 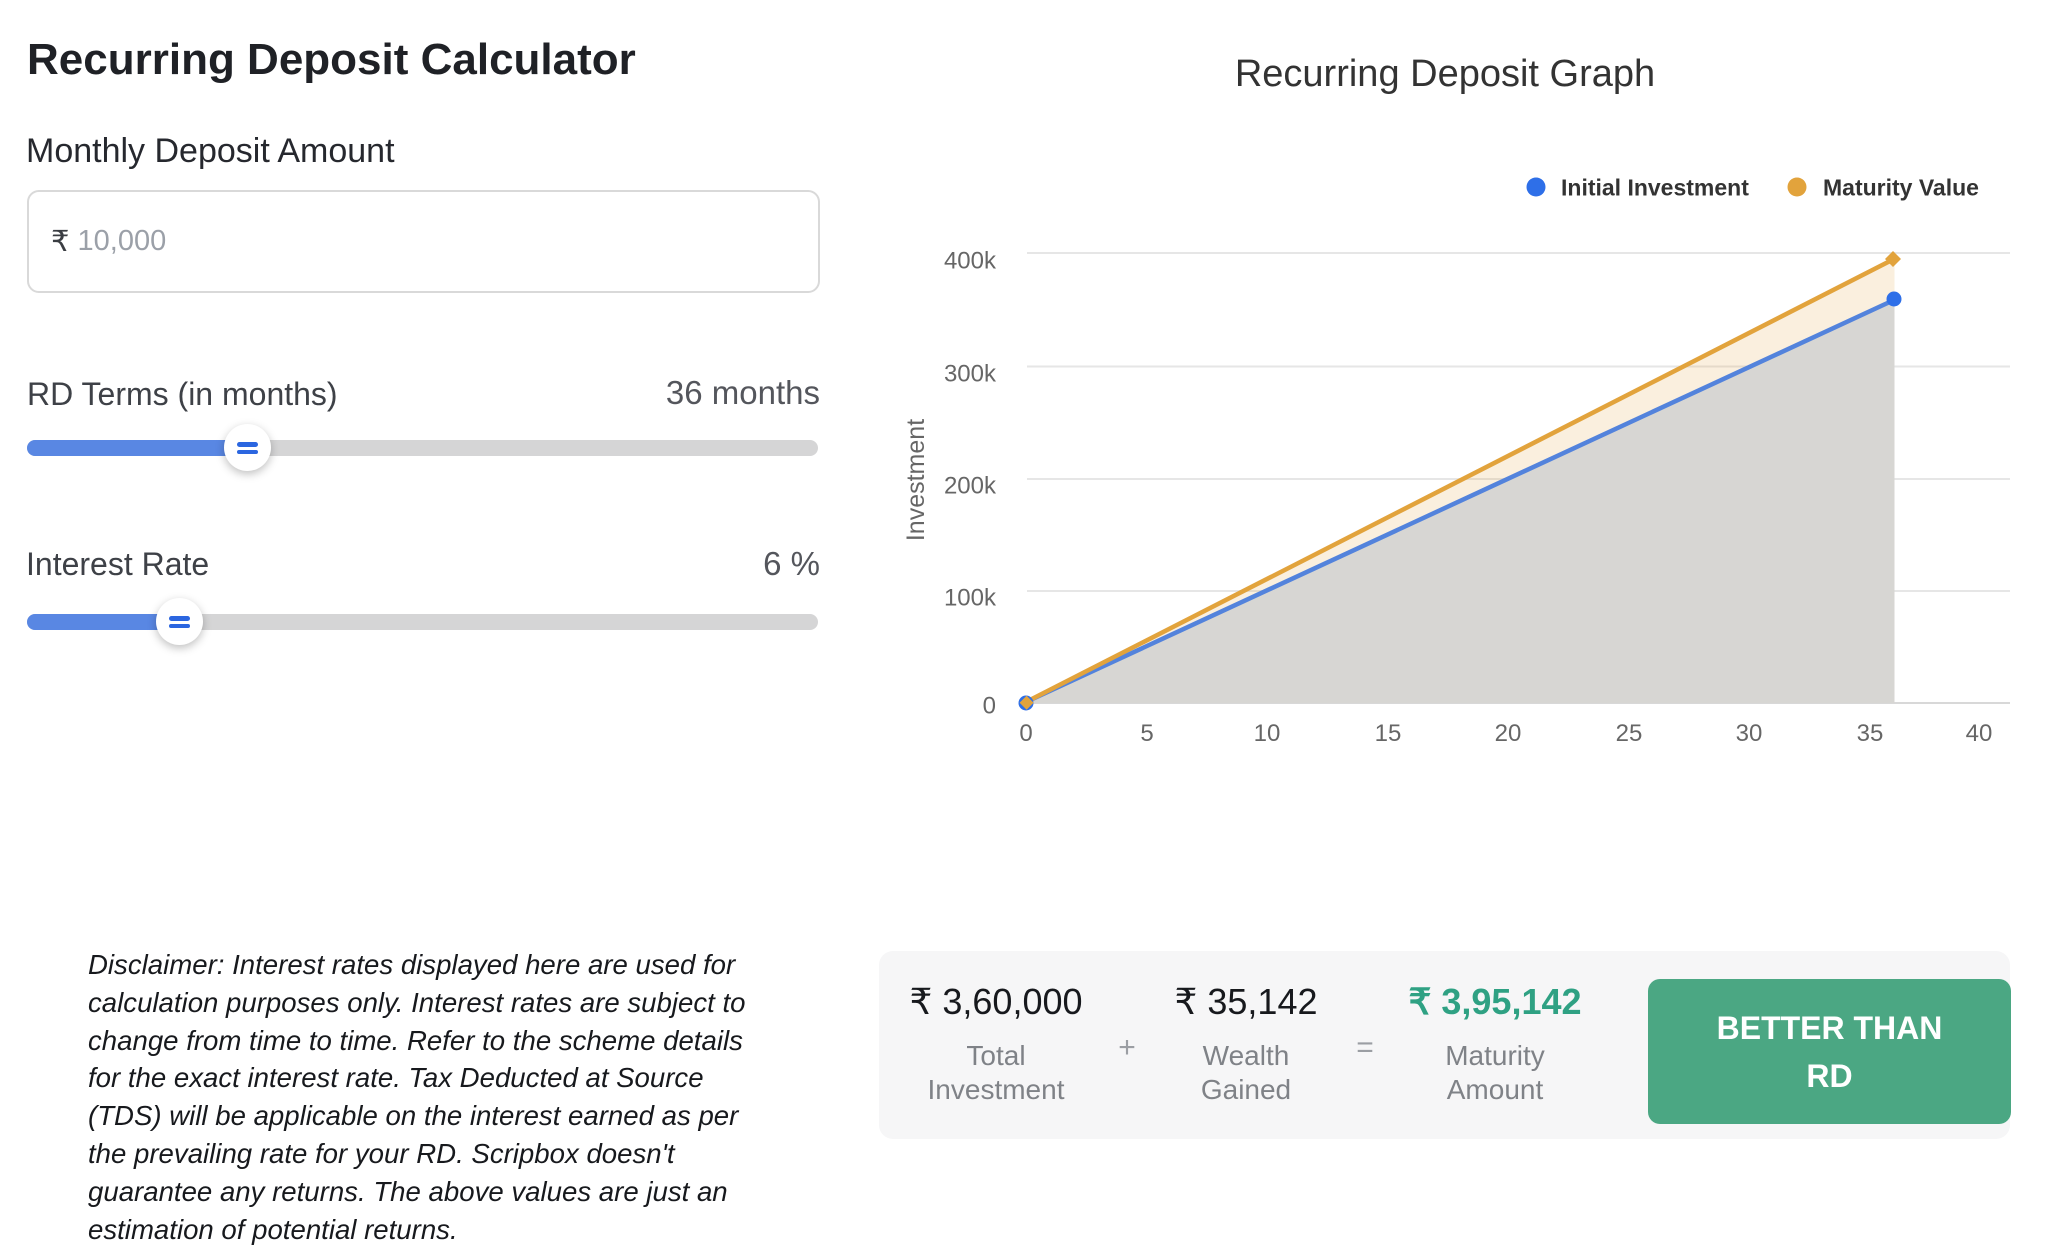 What do you see at coordinates (1870, 733) in the screenshot?
I see `svg-text: 35` at bounding box center [1870, 733].